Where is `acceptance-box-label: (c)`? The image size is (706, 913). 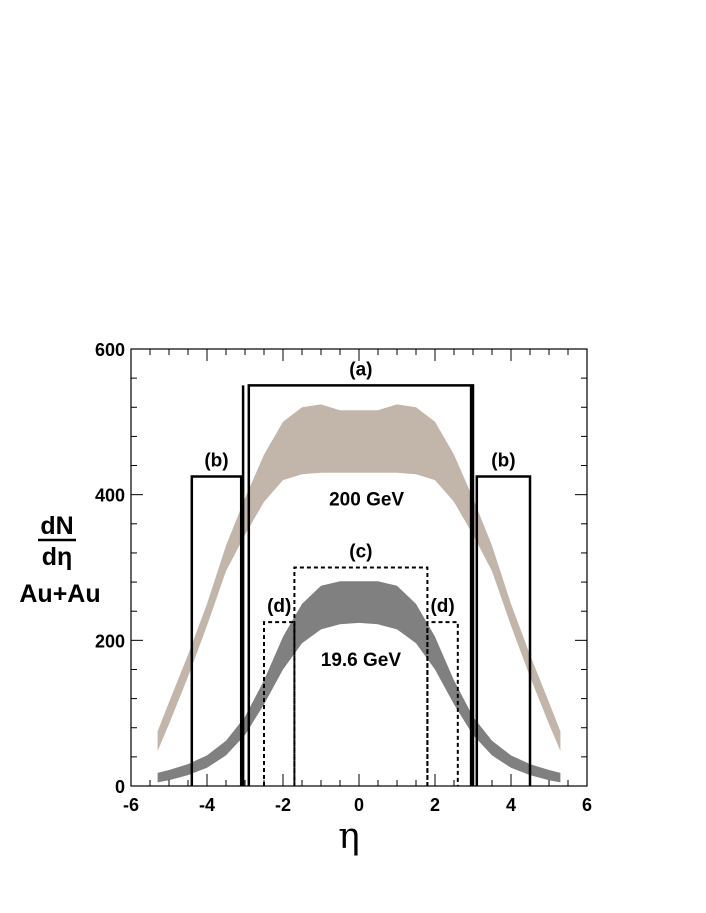
acceptance-box-label: (c) is located at coordinates (360, 552).